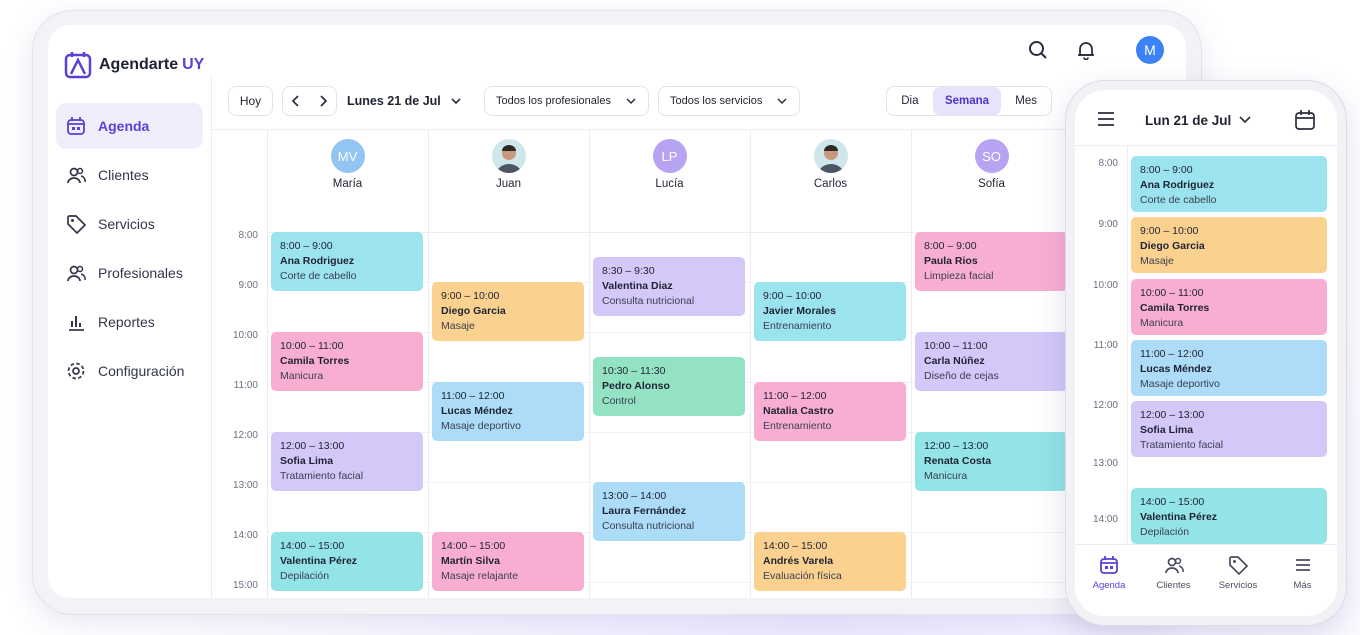 This screenshot has height=635, width=1360. I want to click on appointment-client: Lucas Méndez, so click(1176, 369).